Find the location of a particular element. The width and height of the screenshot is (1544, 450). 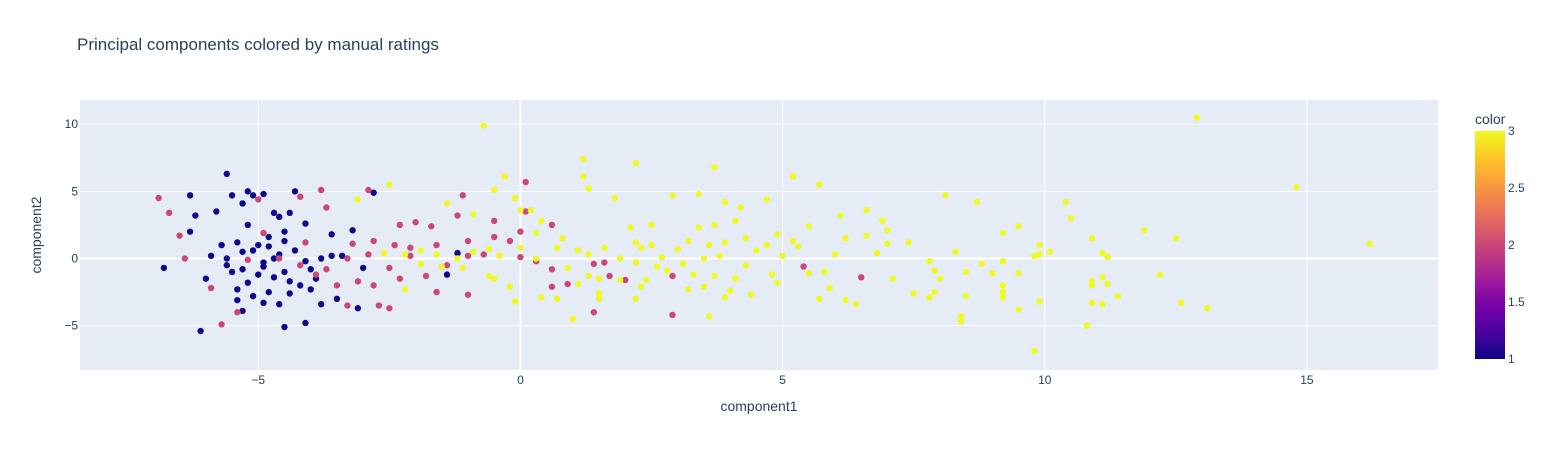

x-axis-title: component1 is located at coordinates (758, 406).